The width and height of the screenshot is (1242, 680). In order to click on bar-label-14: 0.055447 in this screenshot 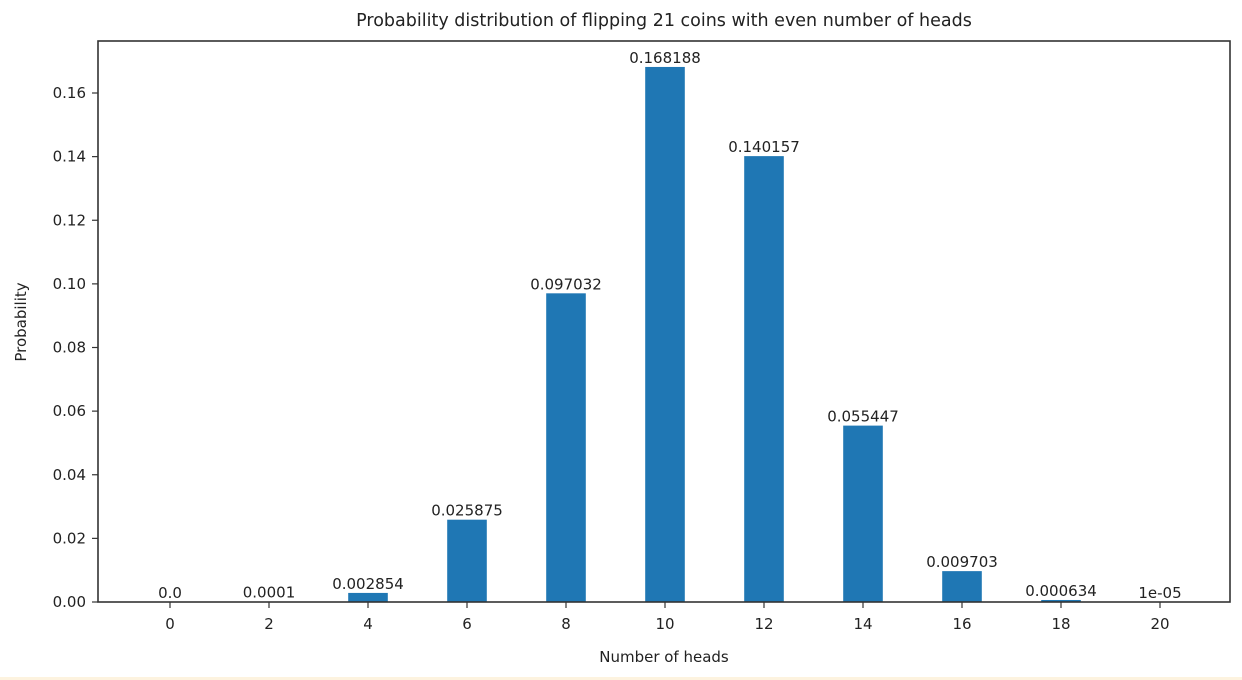, I will do `click(863, 417)`.